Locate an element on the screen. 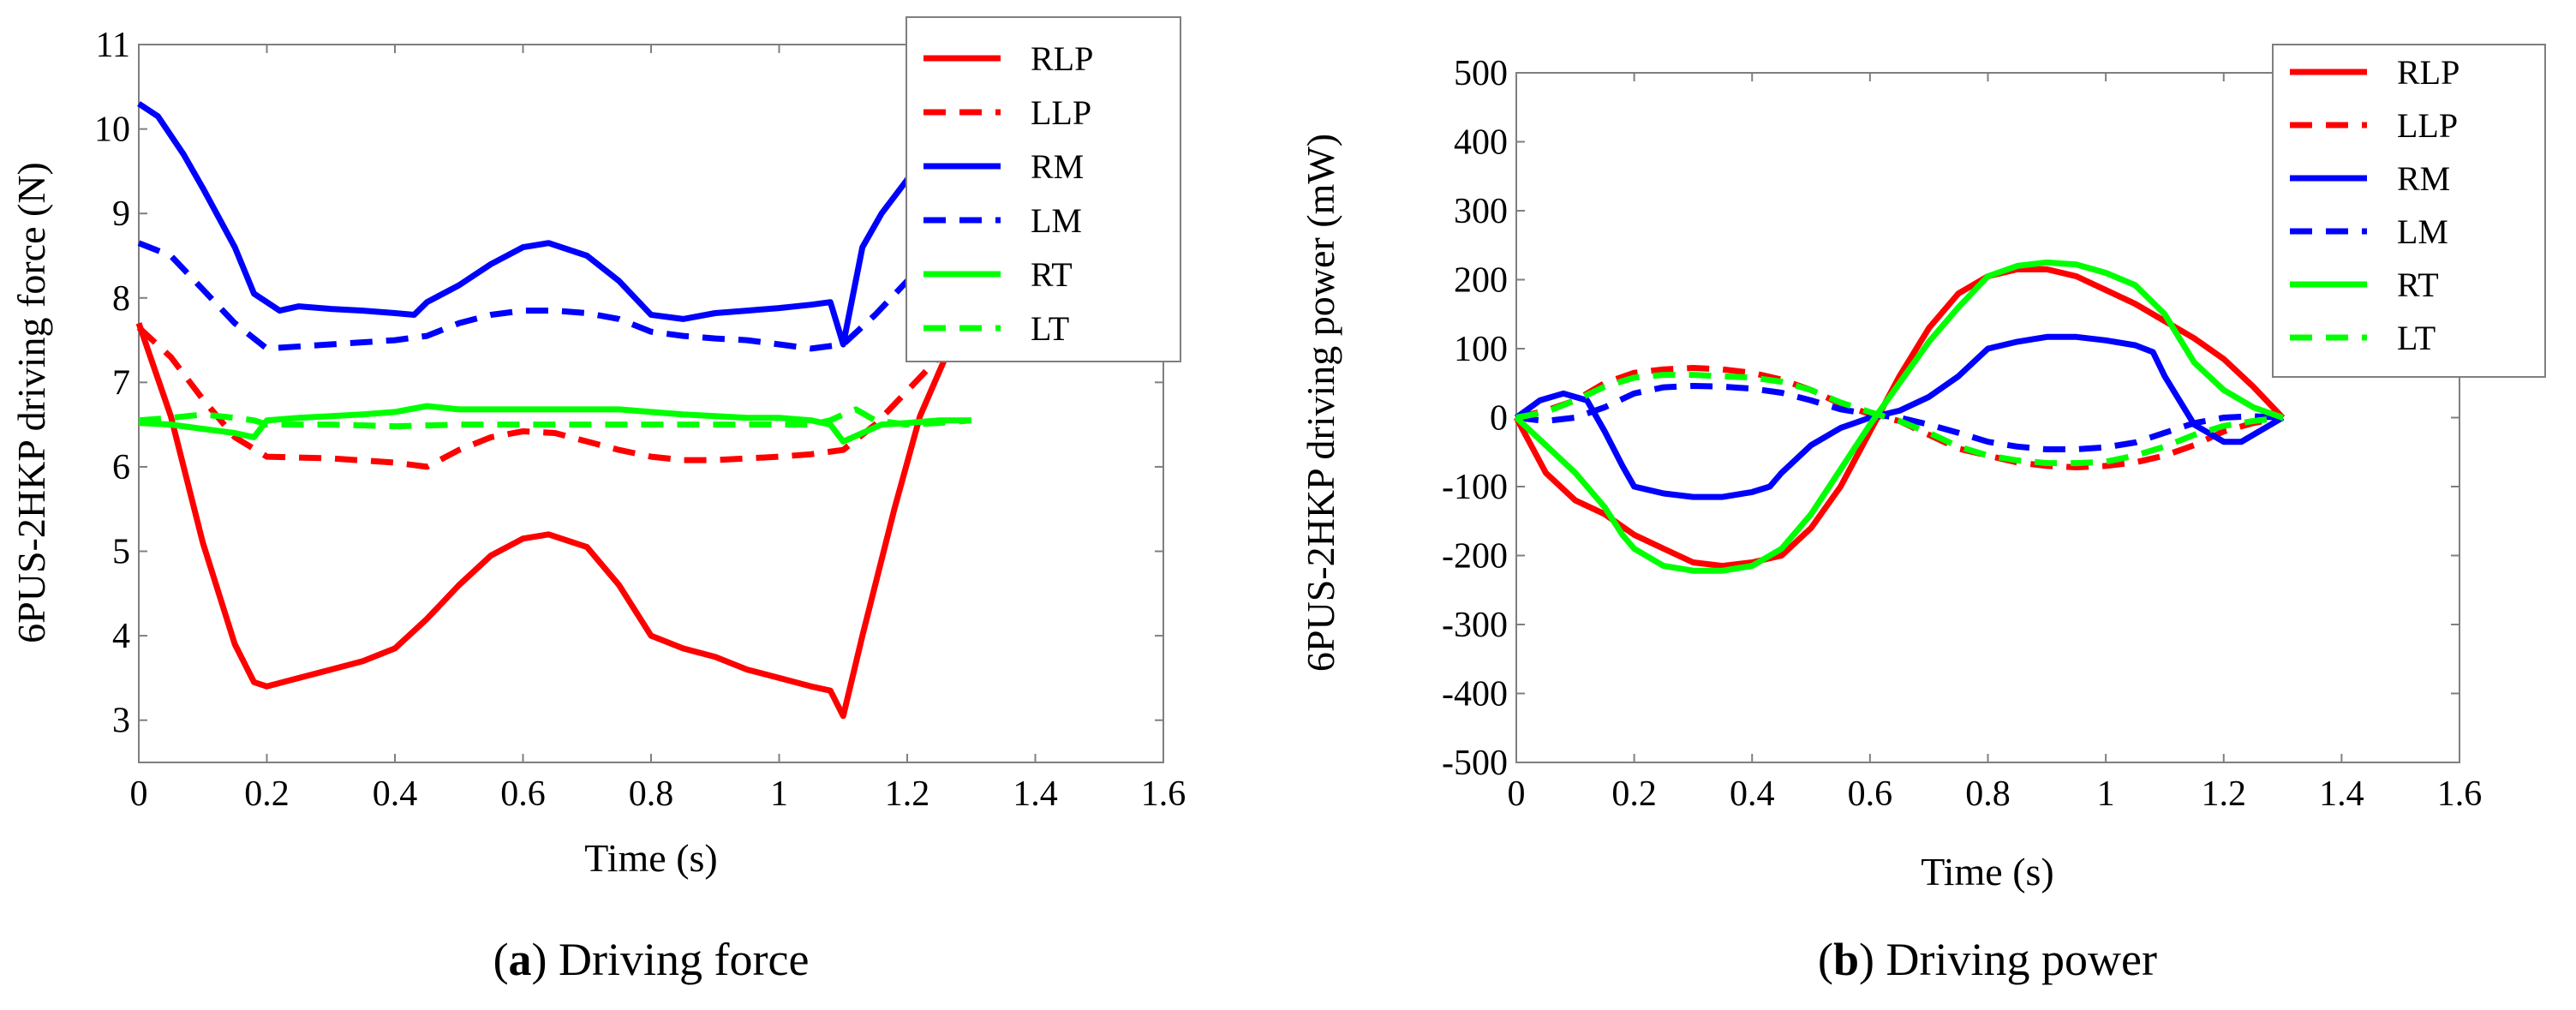  y-tick-label: 500 is located at coordinates (1481, 73).